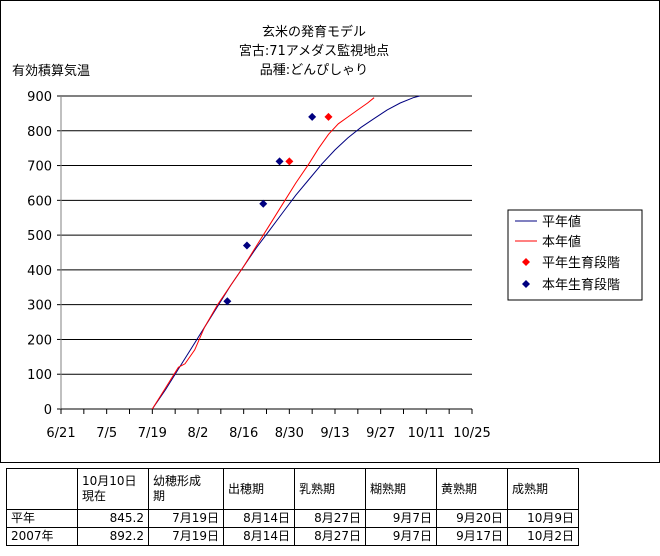 The width and height of the screenshot is (660, 556). What do you see at coordinates (289, 433) in the screenshot?
I see `x-tick-label: 8/30` at bounding box center [289, 433].